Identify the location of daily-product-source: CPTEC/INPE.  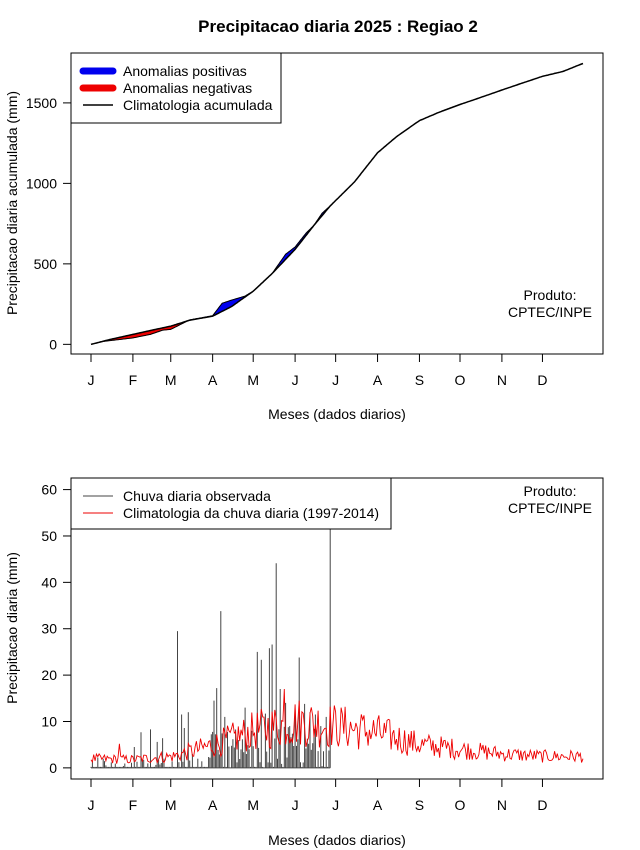
(550, 508).